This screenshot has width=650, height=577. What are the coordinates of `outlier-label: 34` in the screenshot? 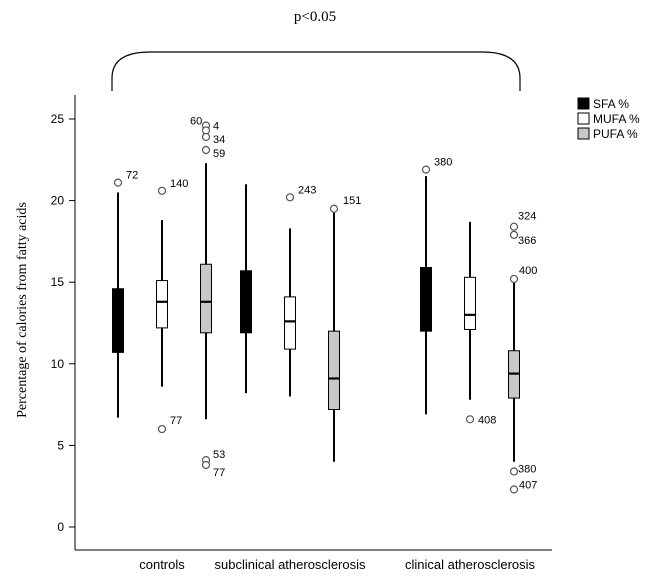 It's located at (219, 140).